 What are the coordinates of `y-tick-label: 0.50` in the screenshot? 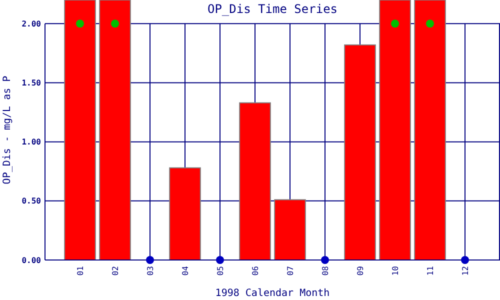 It's located at (32, 201).